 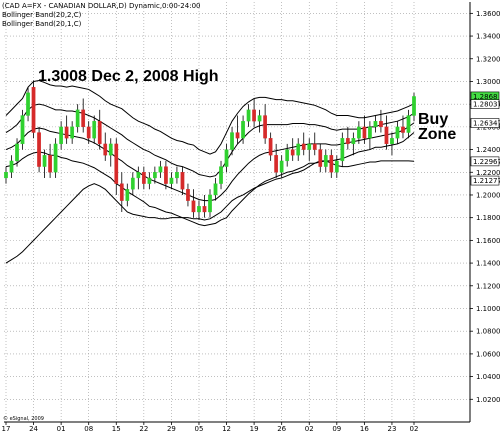 I want to click on y-tick-label: 1.3400, so click(x=488, y=37).